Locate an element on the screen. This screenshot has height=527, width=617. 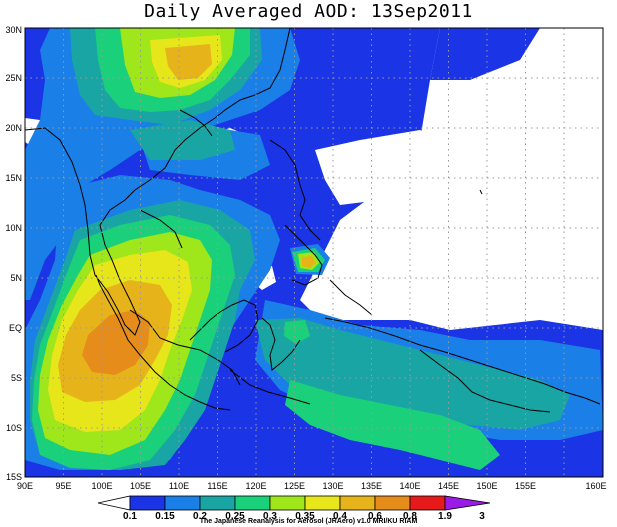
lon-tick-label: 140E is located at coordinates (409, 486).